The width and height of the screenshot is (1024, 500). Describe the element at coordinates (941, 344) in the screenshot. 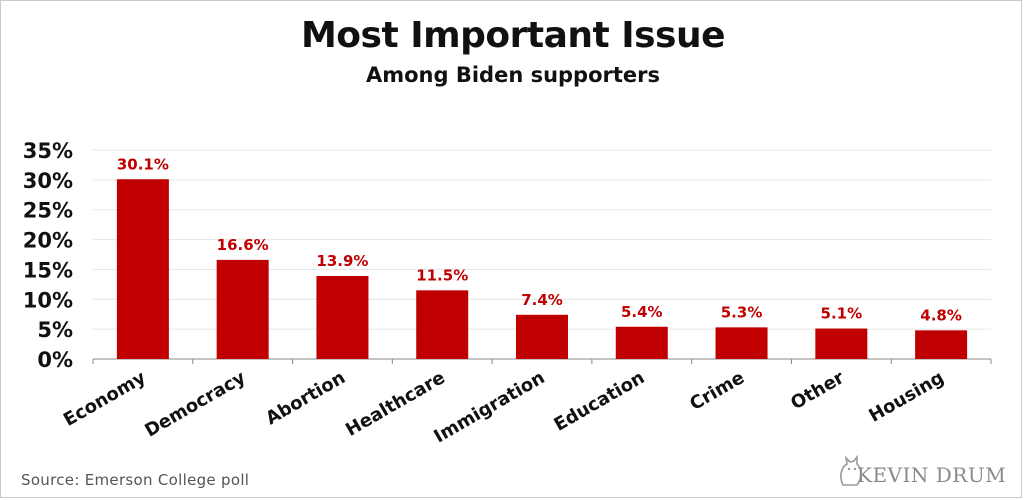

I see `bar-housing` at that location.